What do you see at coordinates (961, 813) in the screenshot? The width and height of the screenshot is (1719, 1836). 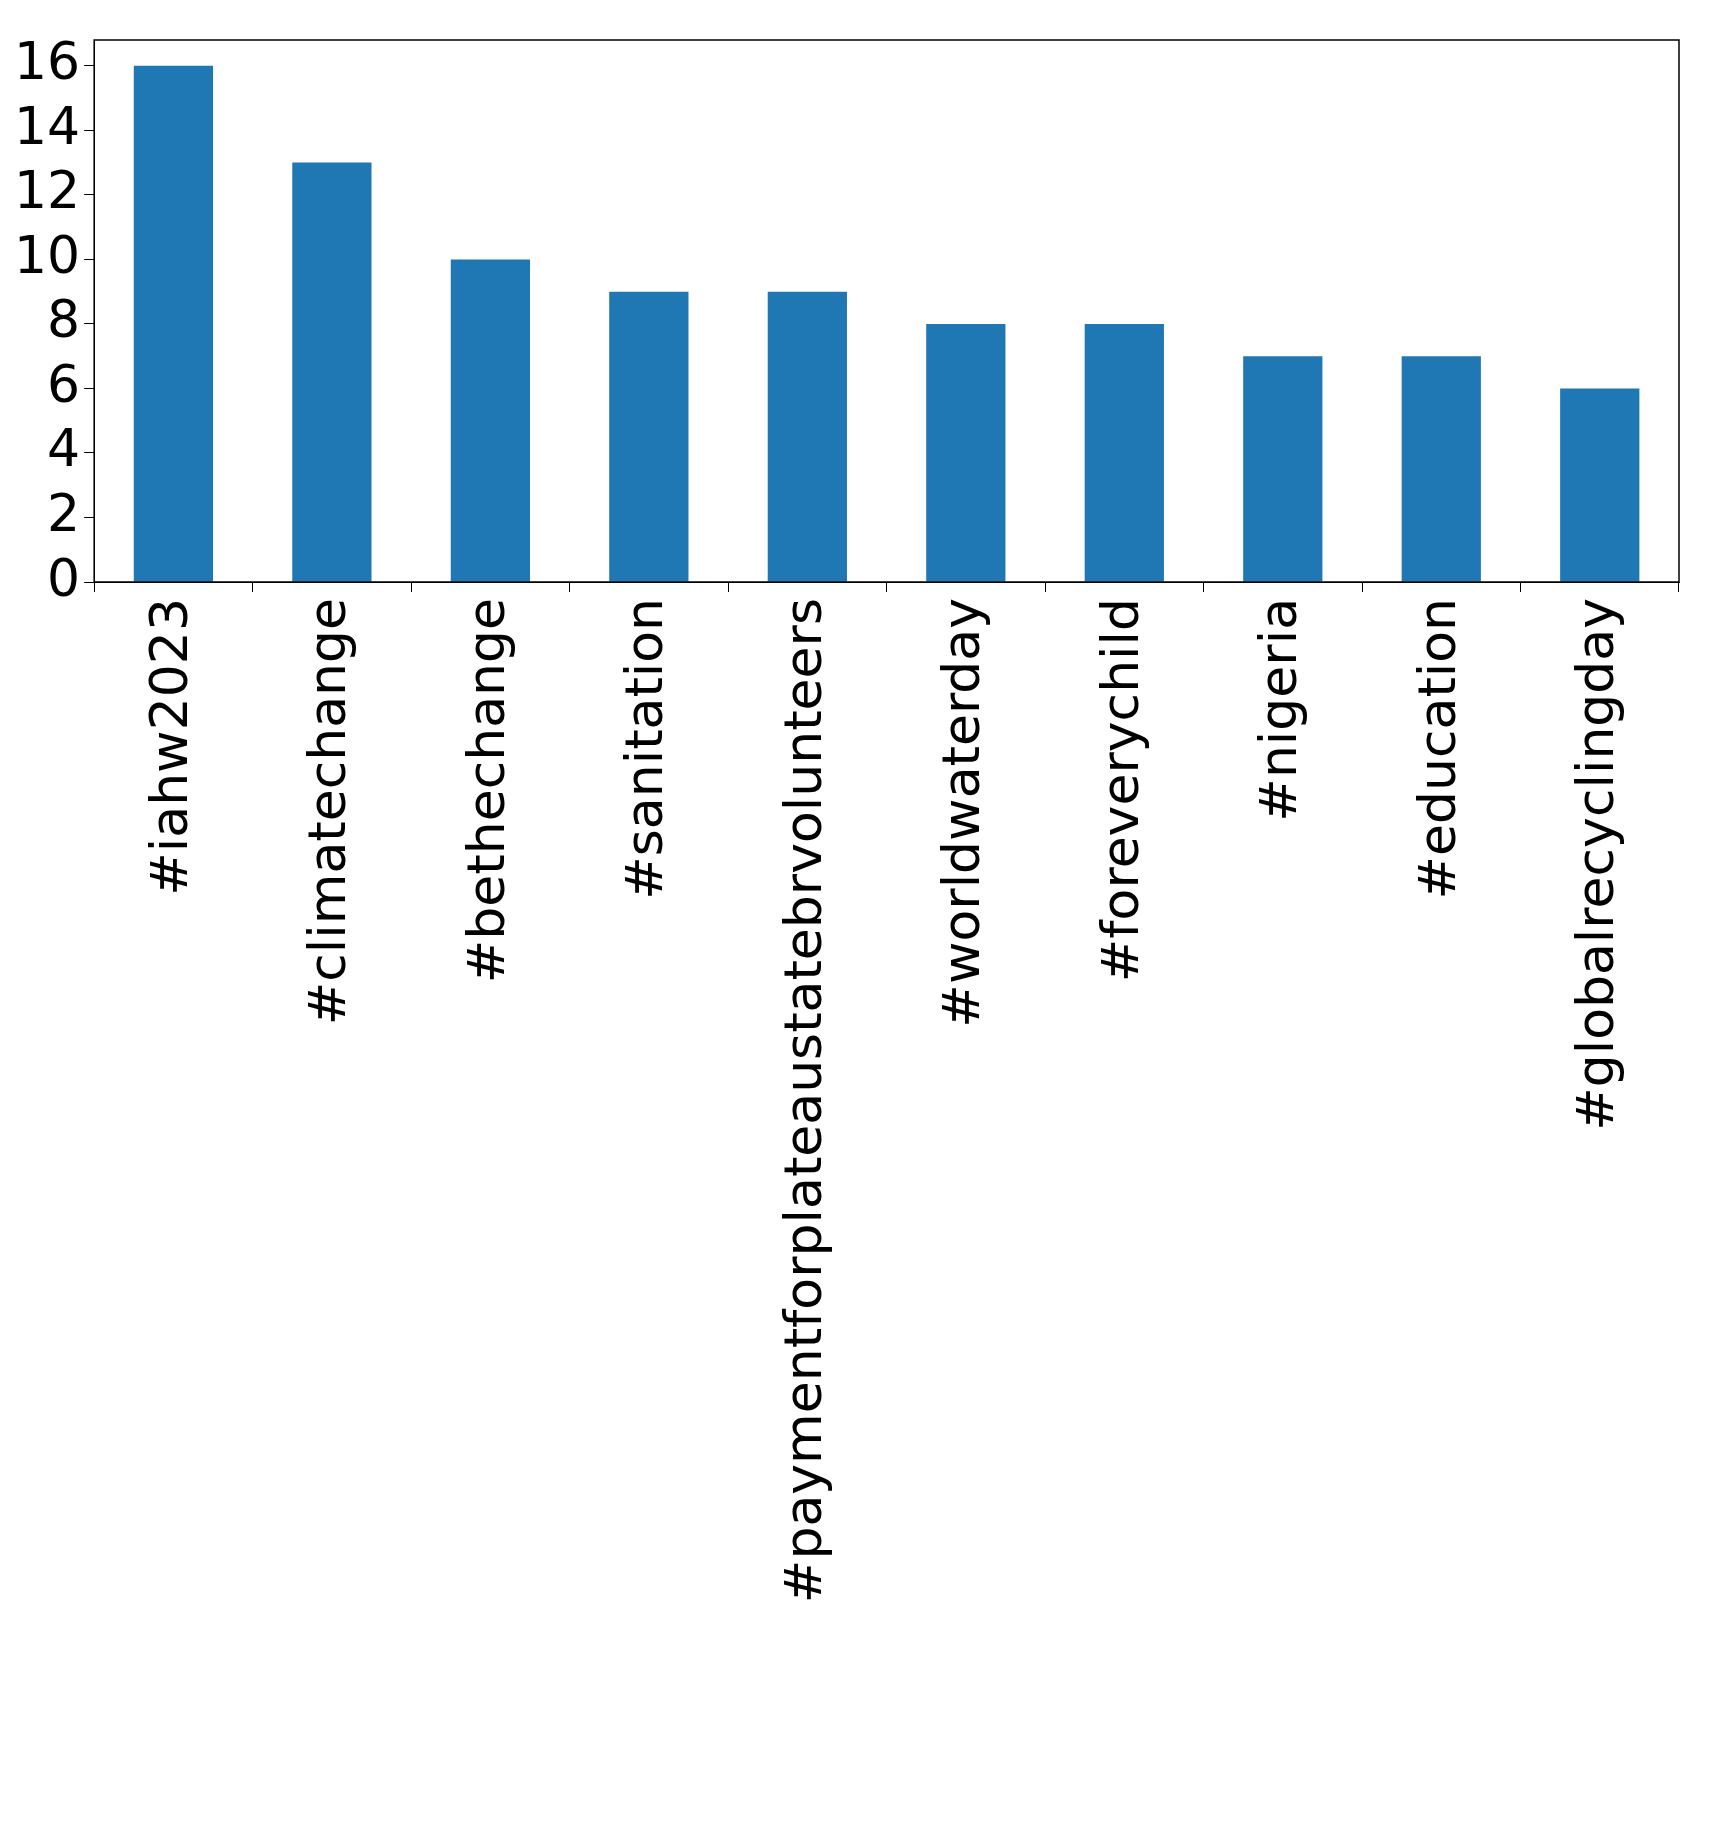 I see `x-tick-label: #worldwaterday` at bounding box center [961, 813].